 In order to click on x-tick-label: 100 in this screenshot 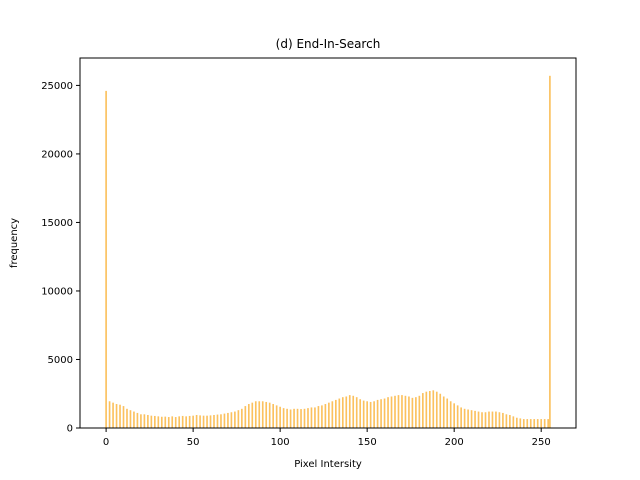, I will do `click(280, 442)`.